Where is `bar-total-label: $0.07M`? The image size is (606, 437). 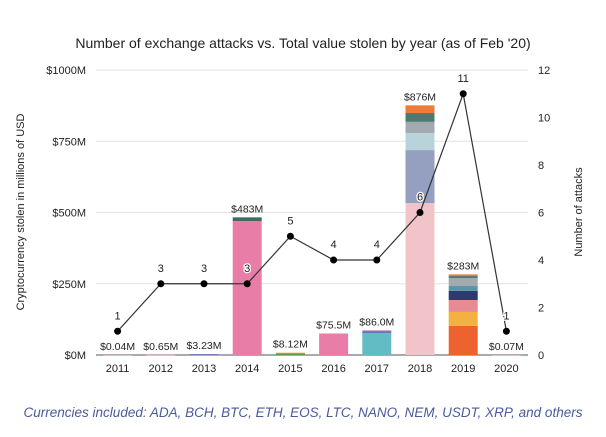 bar-total-label: $0.07M is located at coordinates (506, 347).